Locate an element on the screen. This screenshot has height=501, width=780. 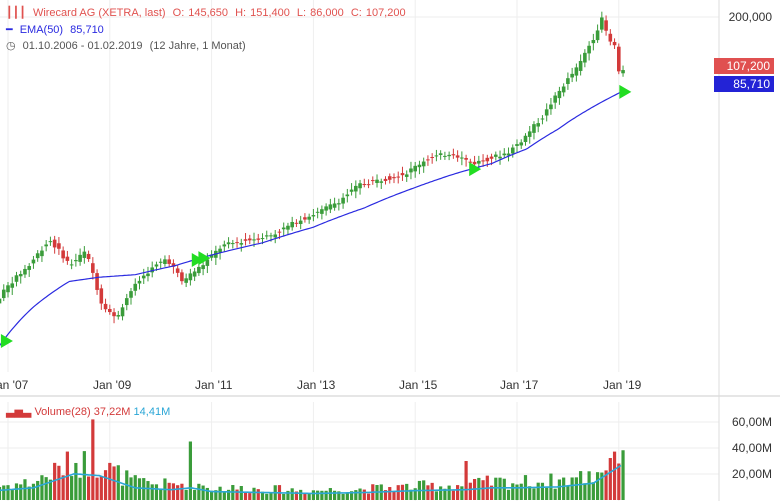
xtick-2011: Jan '11 is located at coordinates (214, 385).